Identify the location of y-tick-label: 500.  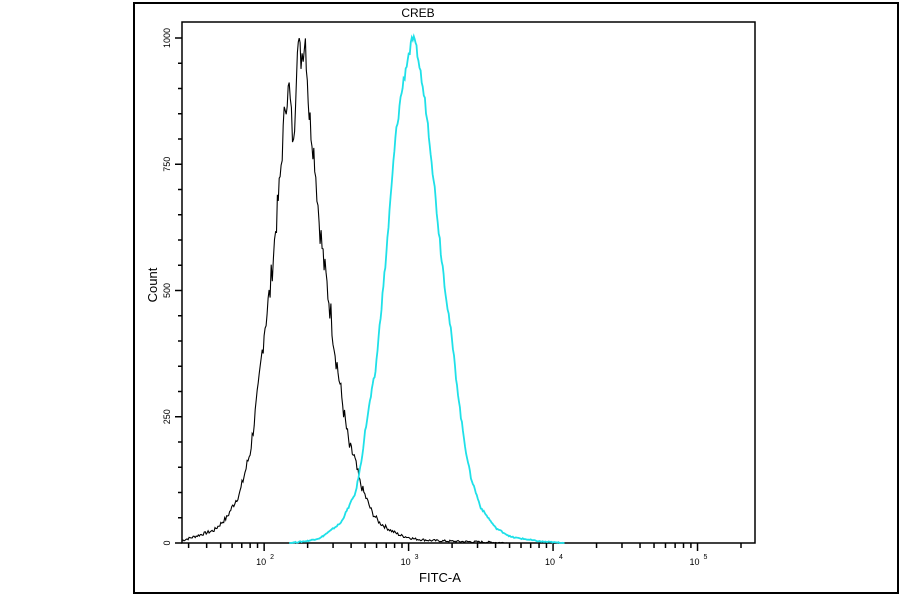
(167, 290).